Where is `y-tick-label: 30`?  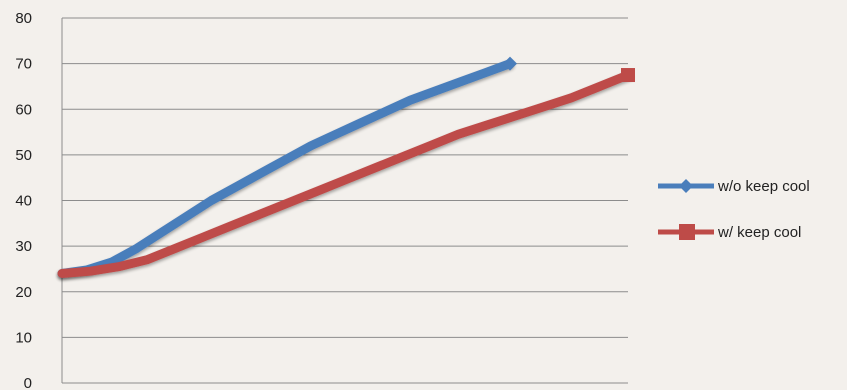
y-tick-label: 30 is located at coordinates (23, 246).